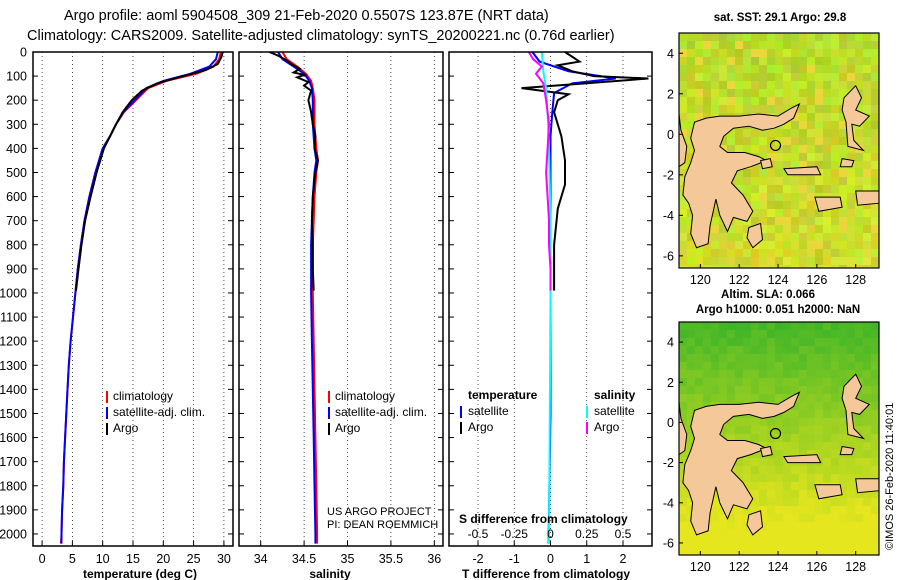  I want to click on y-tick-label: 300, so click(16, 125).